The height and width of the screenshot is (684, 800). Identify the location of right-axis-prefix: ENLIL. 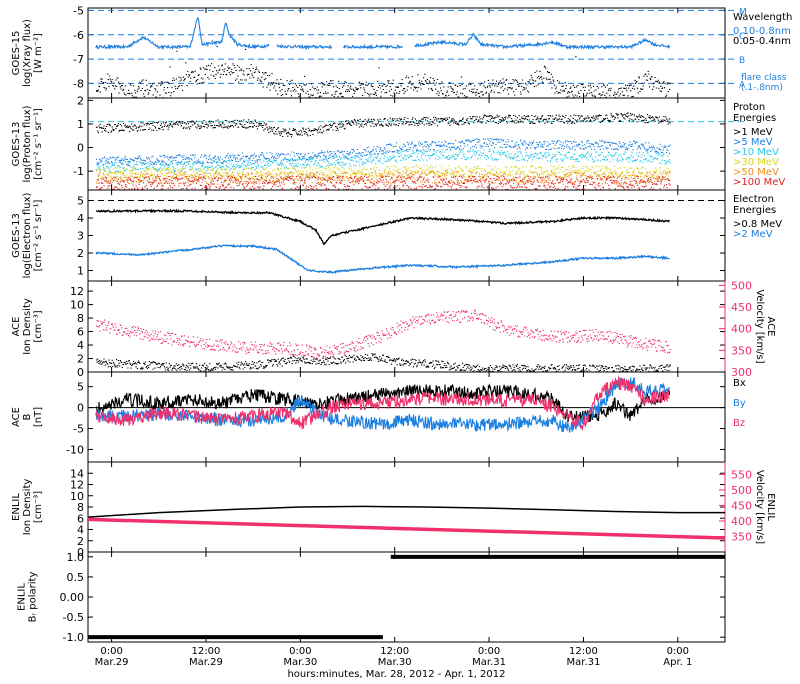
(770, 507).